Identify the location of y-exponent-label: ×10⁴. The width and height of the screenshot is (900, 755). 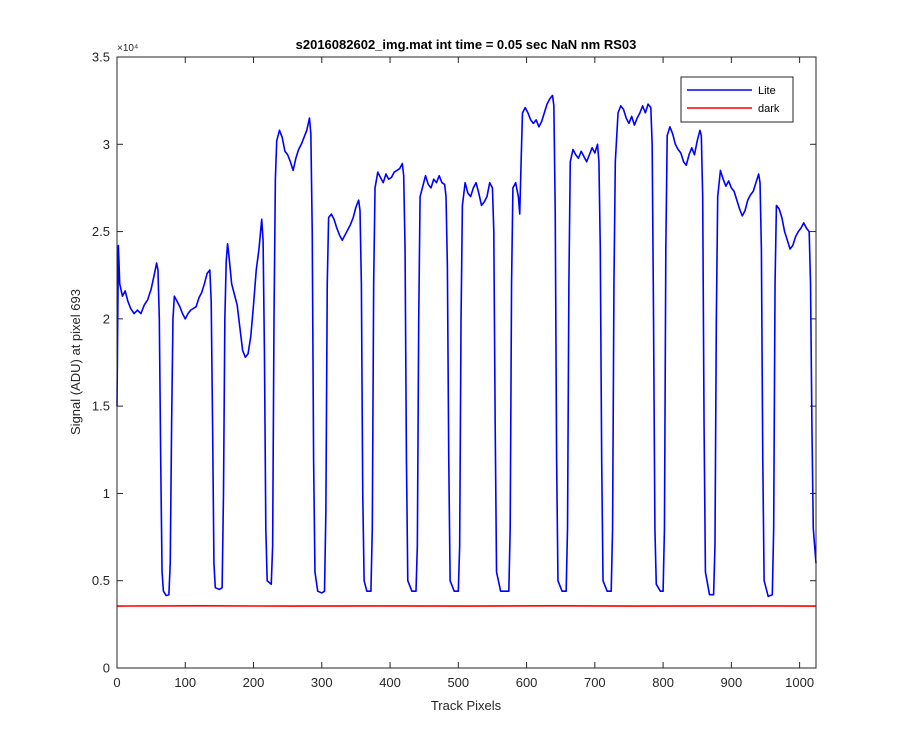
(127, 48).